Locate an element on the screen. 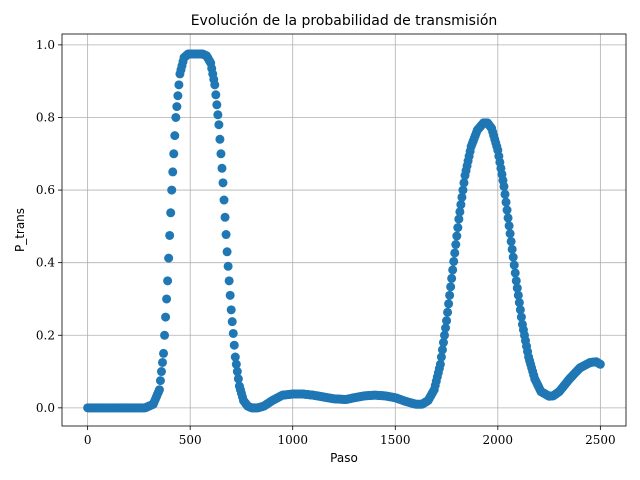 Image resolution: width=640 pixels, height=480 pixels. x-tick-label: 2500 is located at coordinates (600, 440).